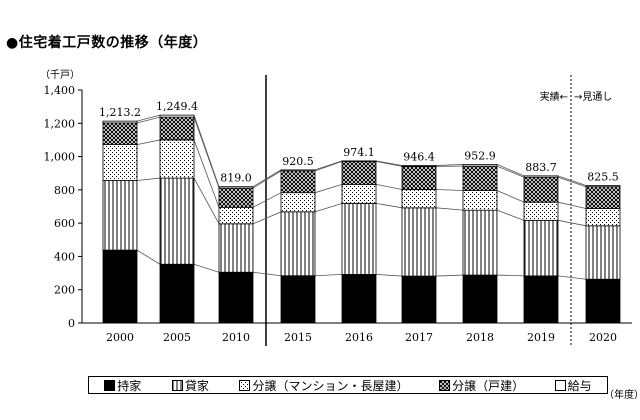 Image resolution: width=640 pixels, height=420 pixels. I want to click on total-label: 825.5, so click(603, 177).